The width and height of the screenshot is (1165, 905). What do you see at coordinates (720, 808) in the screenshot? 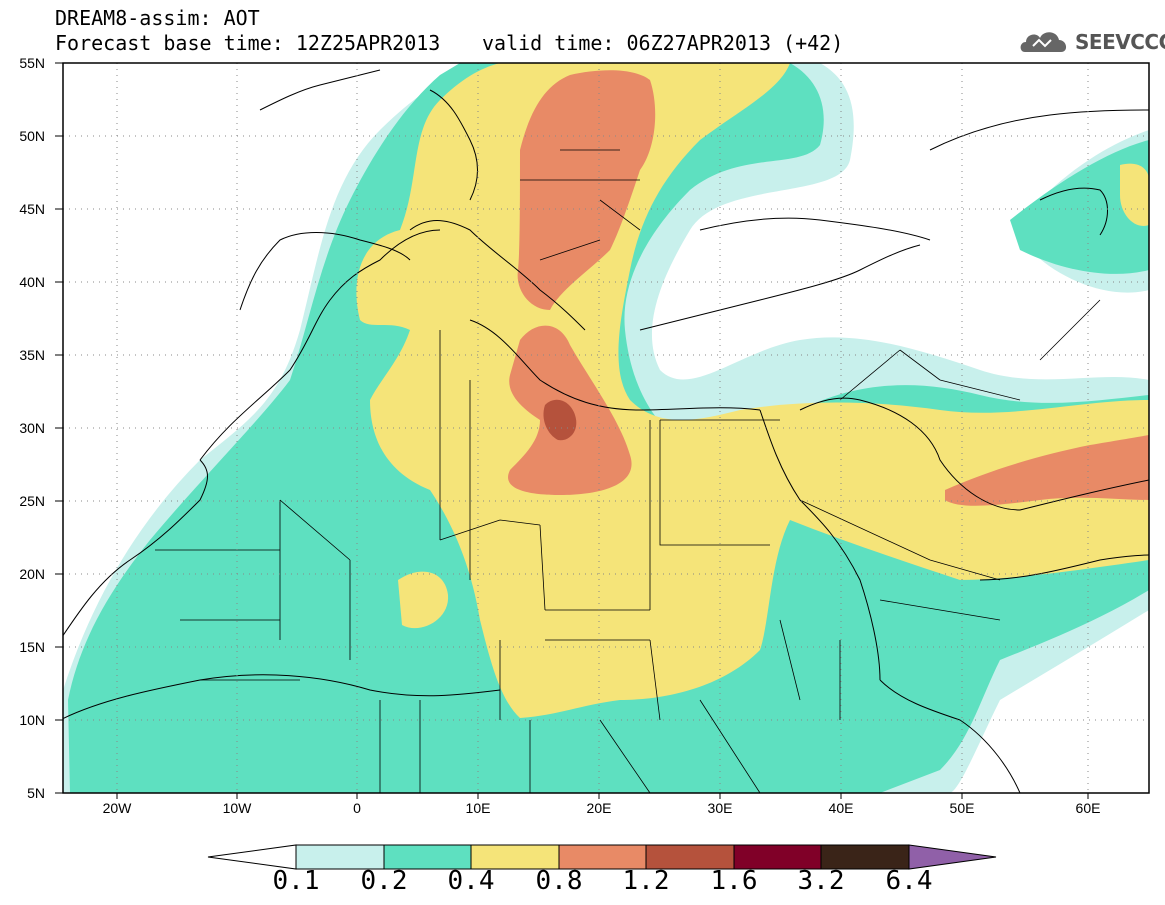
I see `lon-label: 30E` at bounding box center [720, 808].